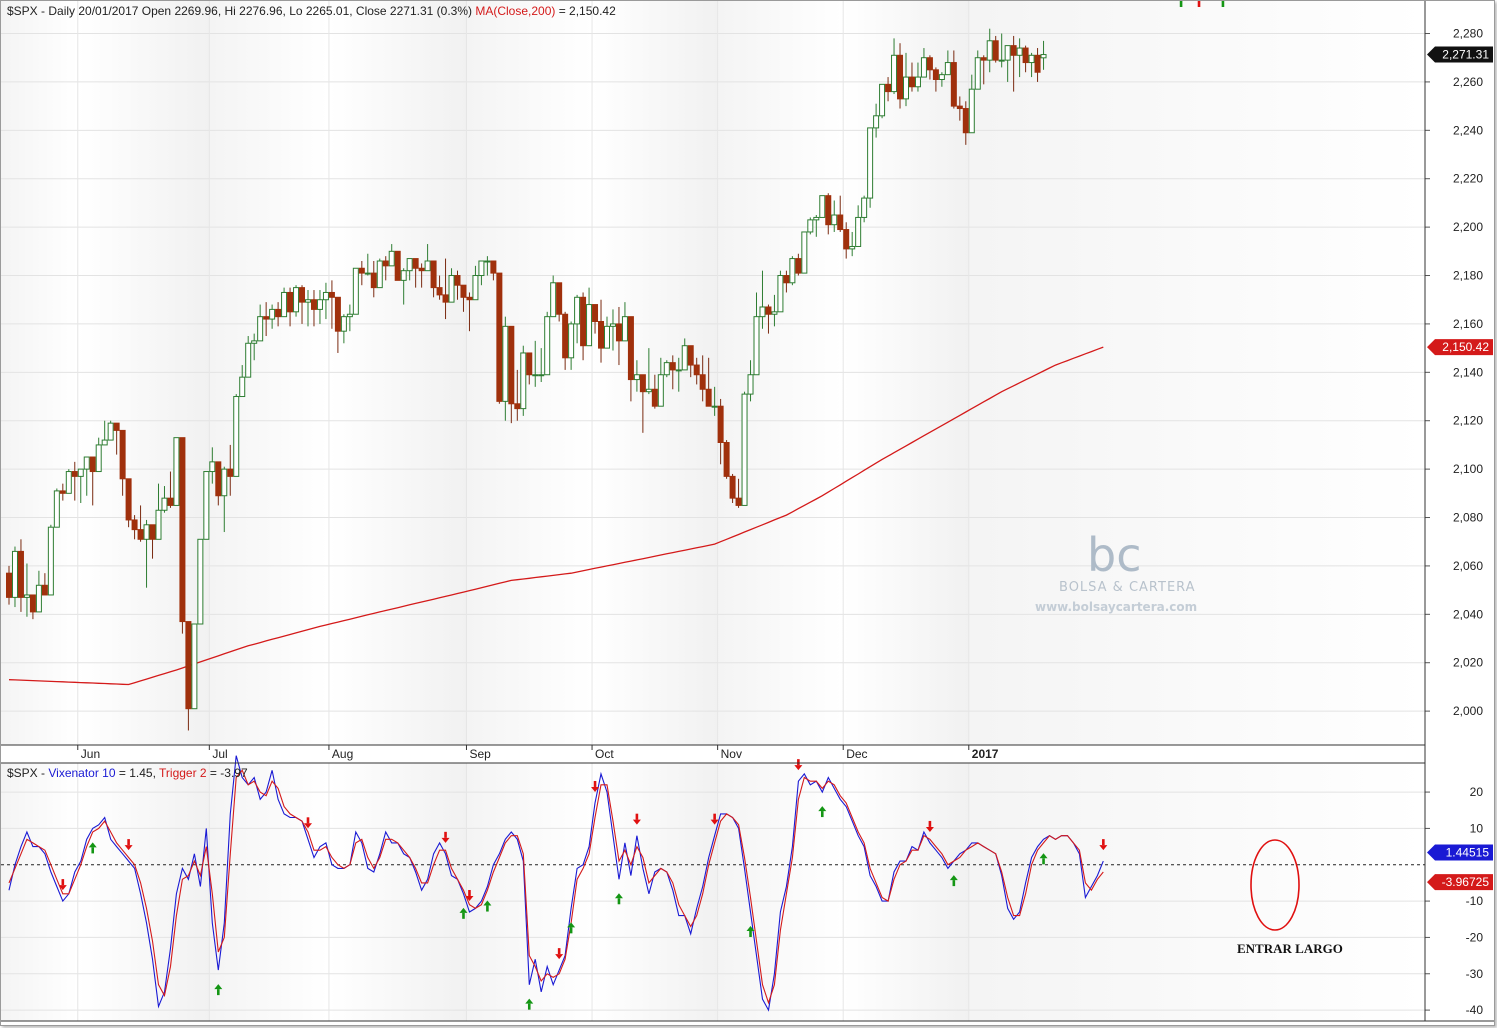 The image size is (1497, 1028). I want to click on y-tick-label: 2,040, so click(1468, 614).